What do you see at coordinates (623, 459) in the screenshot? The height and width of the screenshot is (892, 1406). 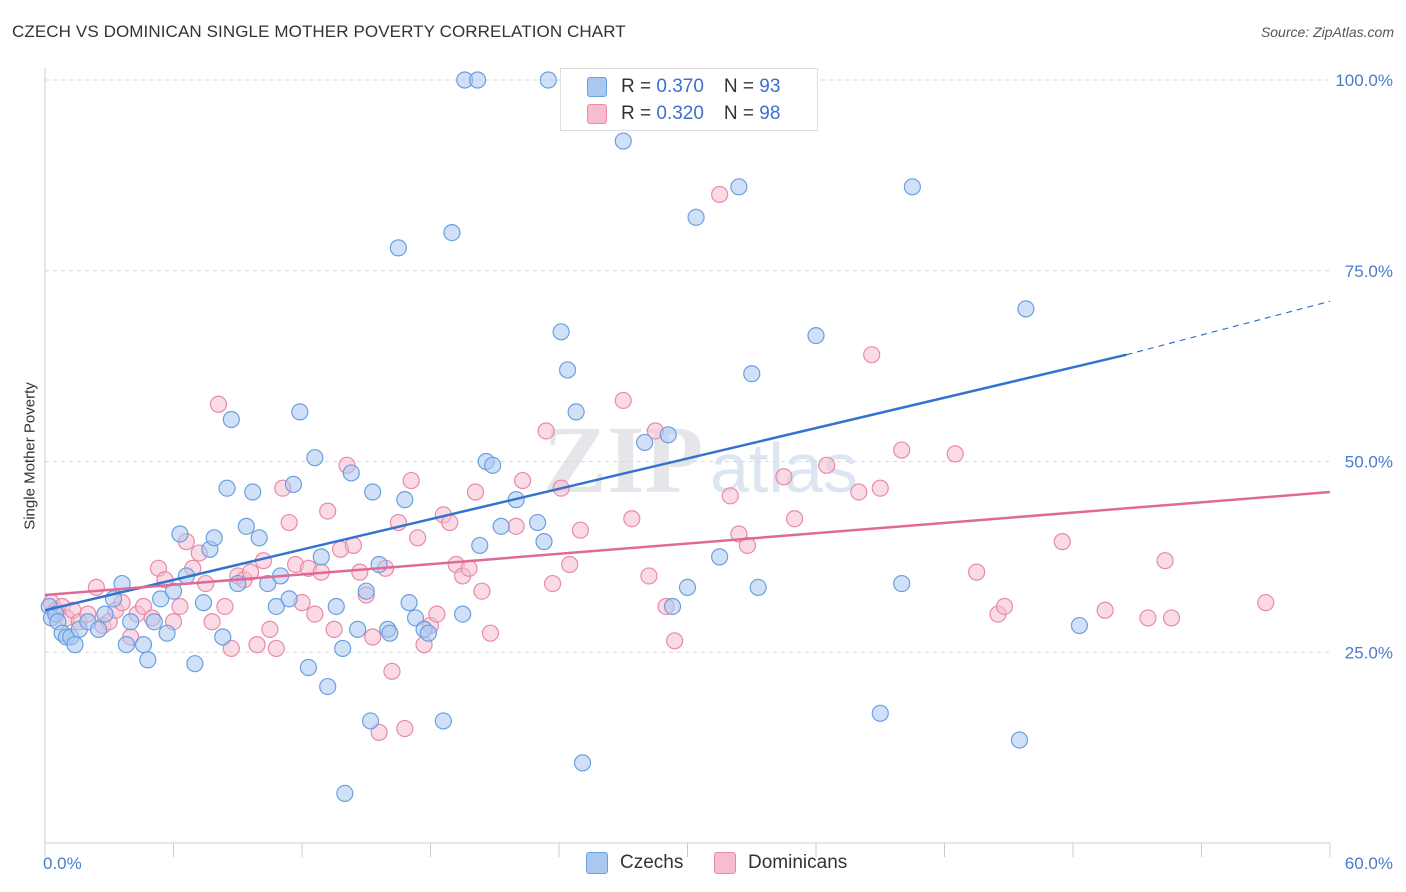 I see `watermark-zip: ZIP` at bounding box center [623, 459].